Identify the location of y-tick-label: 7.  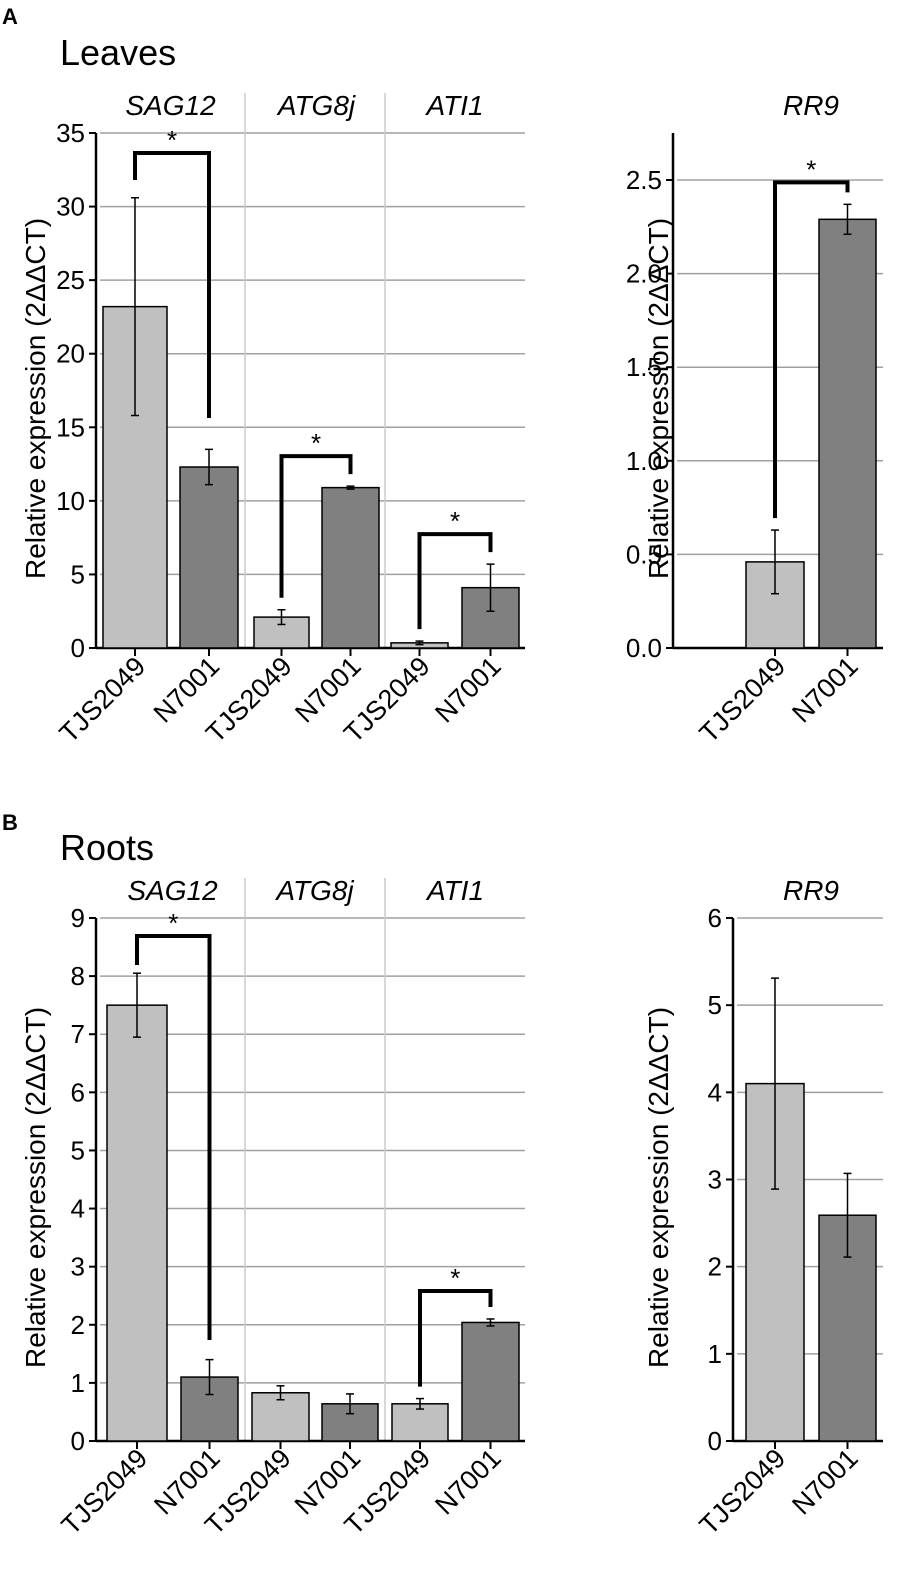
(78, 1034).